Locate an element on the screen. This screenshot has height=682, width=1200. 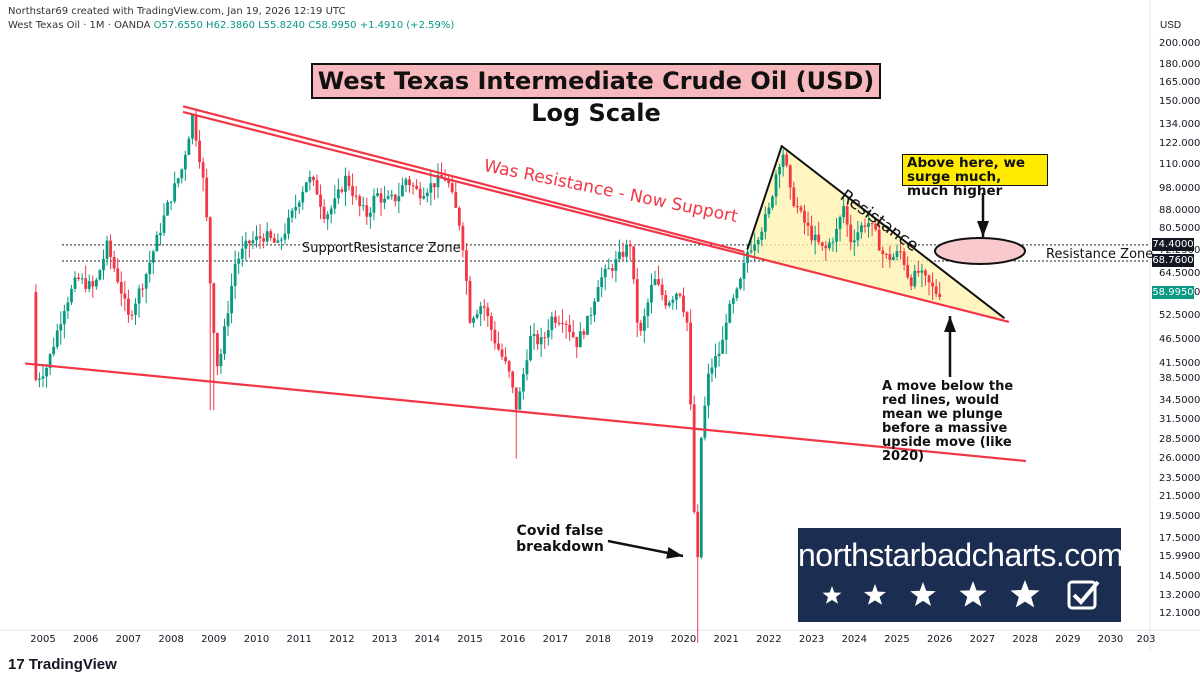
y-tick-label: 88.0000 is located at coordinates (1179, 210).